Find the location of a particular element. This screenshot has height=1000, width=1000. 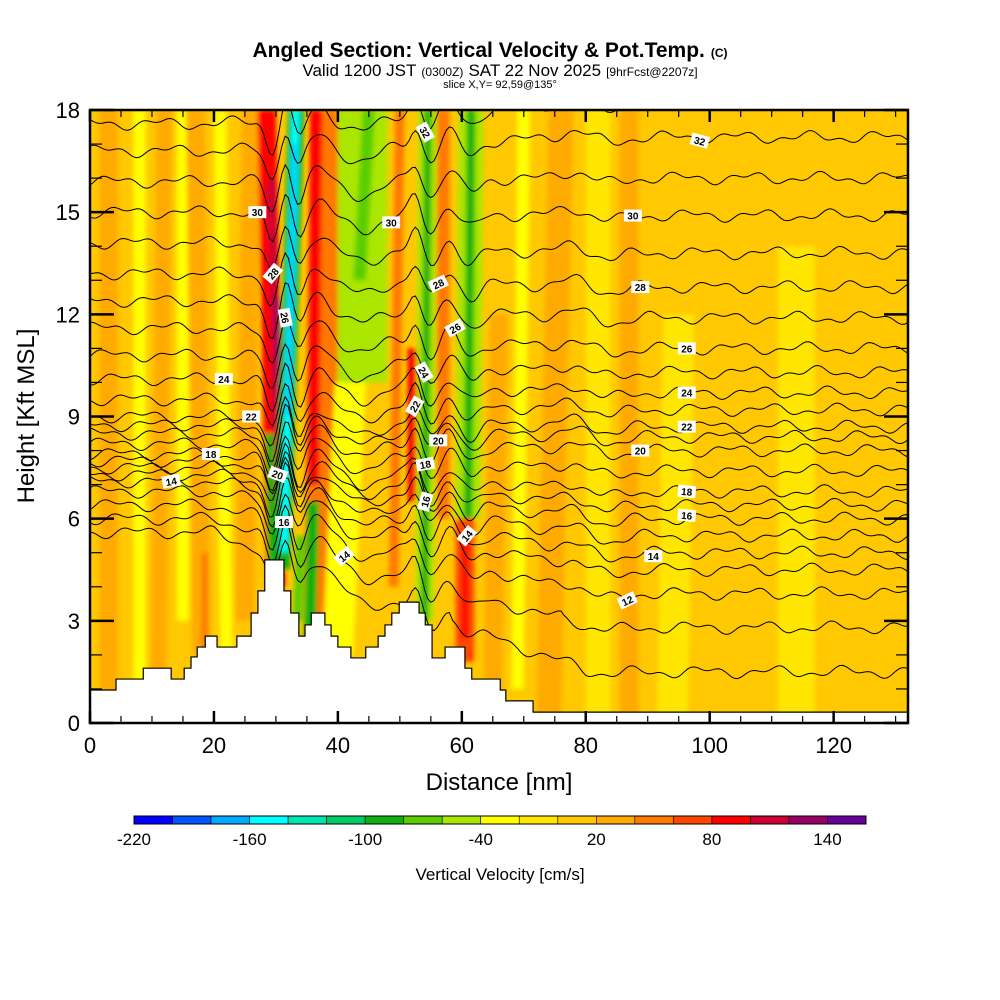

y-axis-ticklabels: 0 3 6 9 12 15 18 is located at coordinates (68, 417).